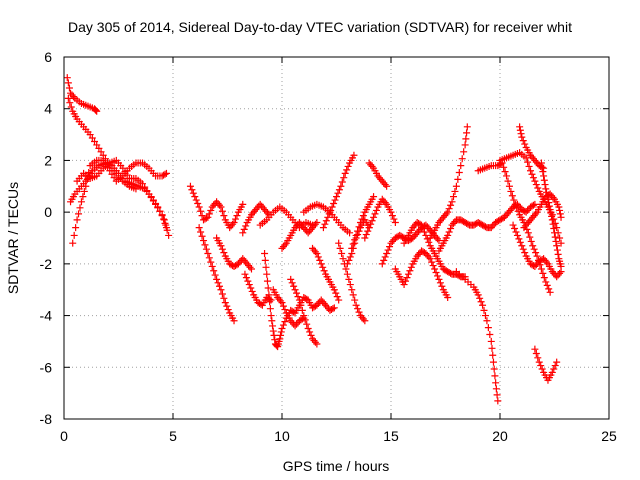 The image size is (640, 480). Describe the element at coordinates (234, 253) in the screenshot. I see `series-track-h` at that location.